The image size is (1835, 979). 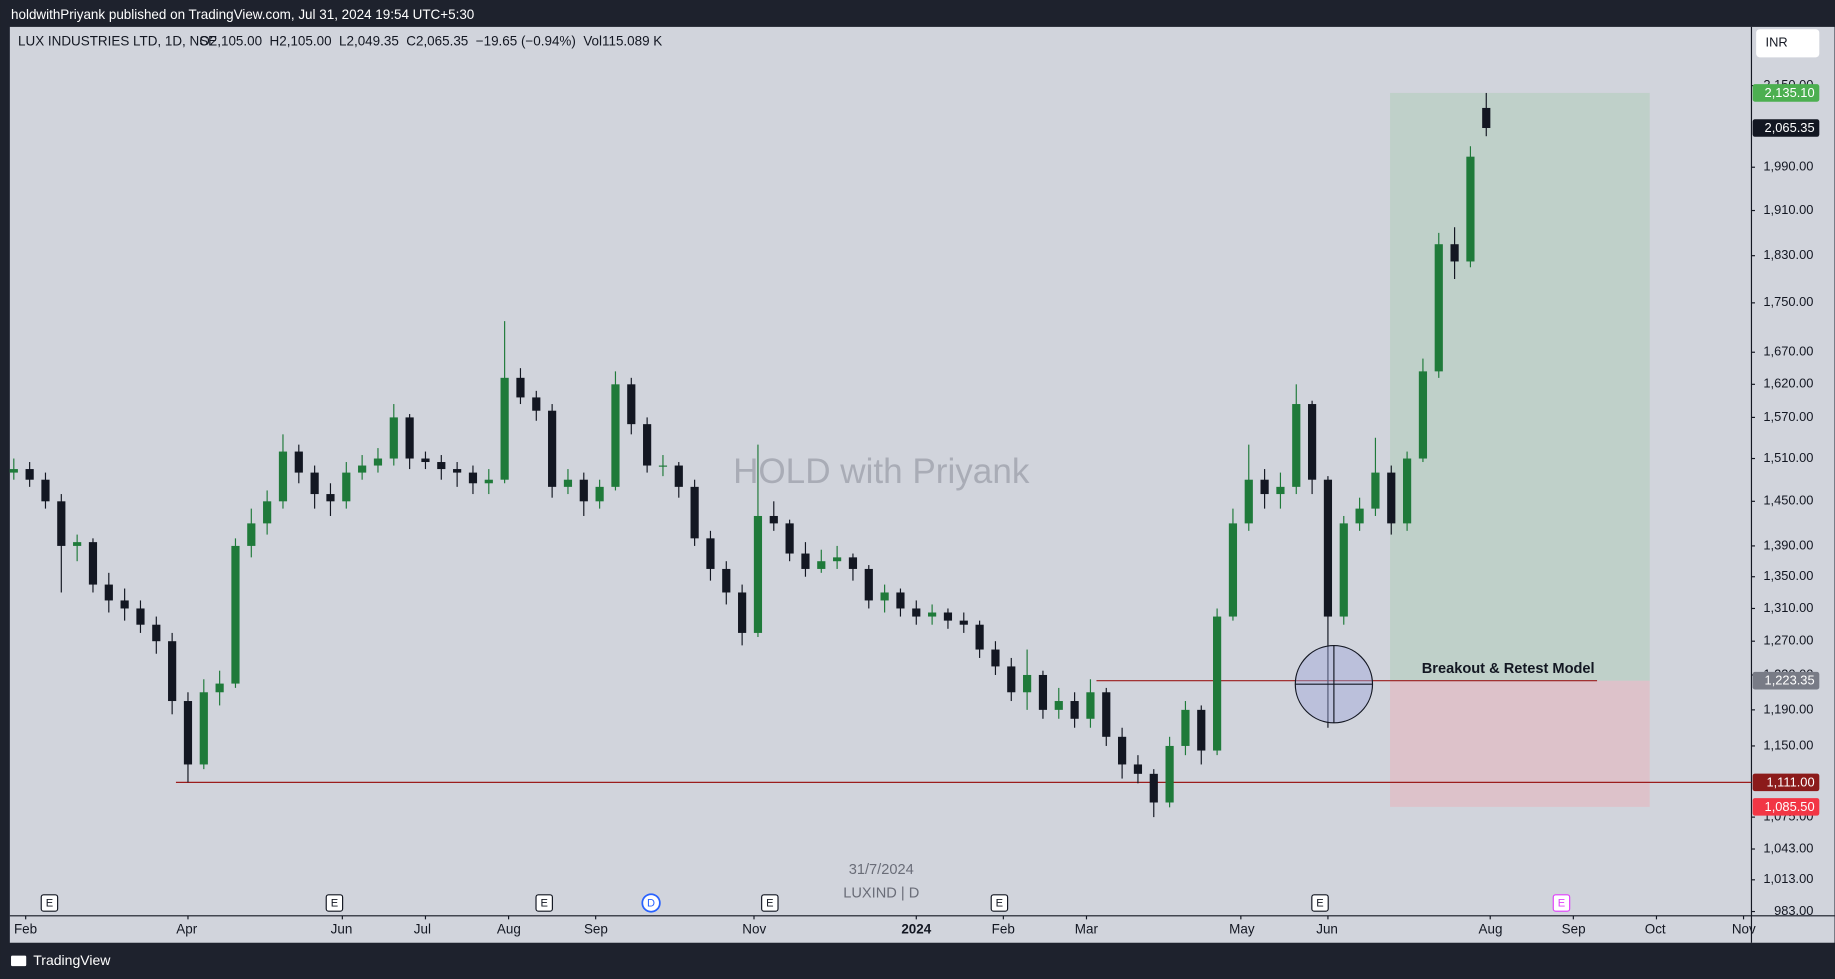 I want to click on x-tick-label: Jun, so click(x=342, y=928).